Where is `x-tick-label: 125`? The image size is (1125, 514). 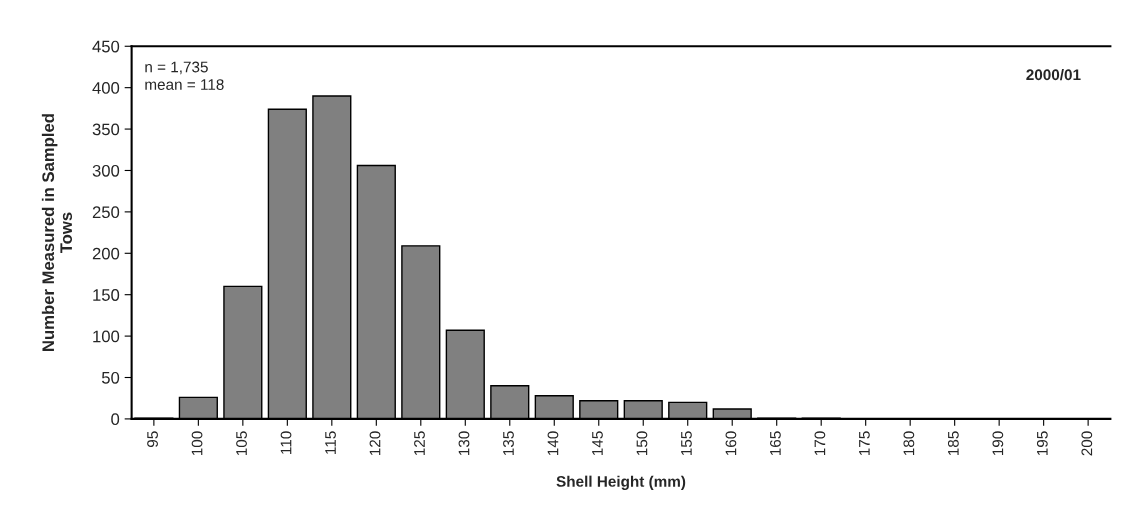
x-tick-label: 125 is located at coordinates (419, 443).